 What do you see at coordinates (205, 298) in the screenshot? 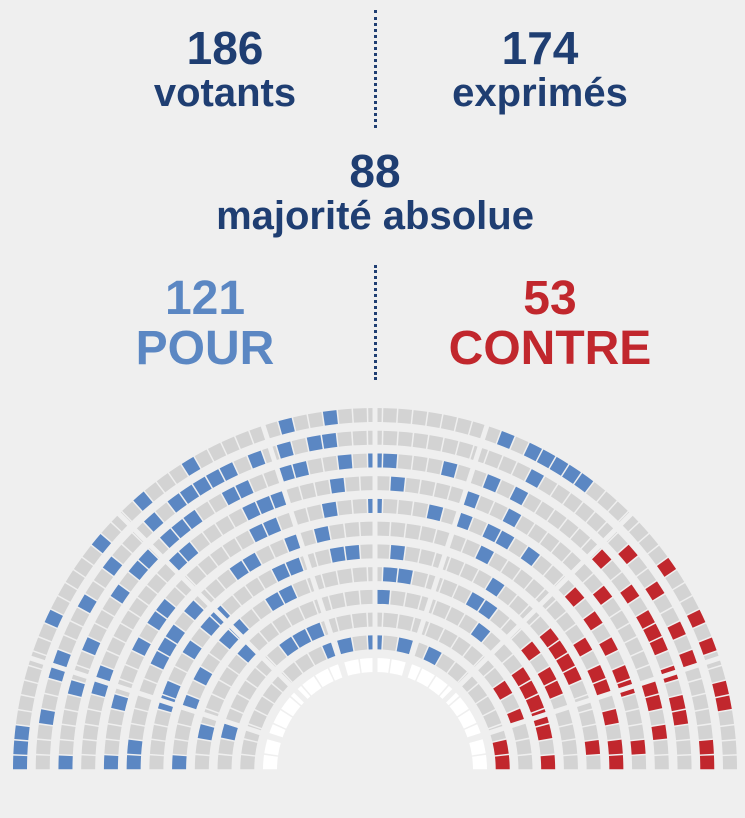
I see `pour-value: 121` at bounding box center [205, 298].